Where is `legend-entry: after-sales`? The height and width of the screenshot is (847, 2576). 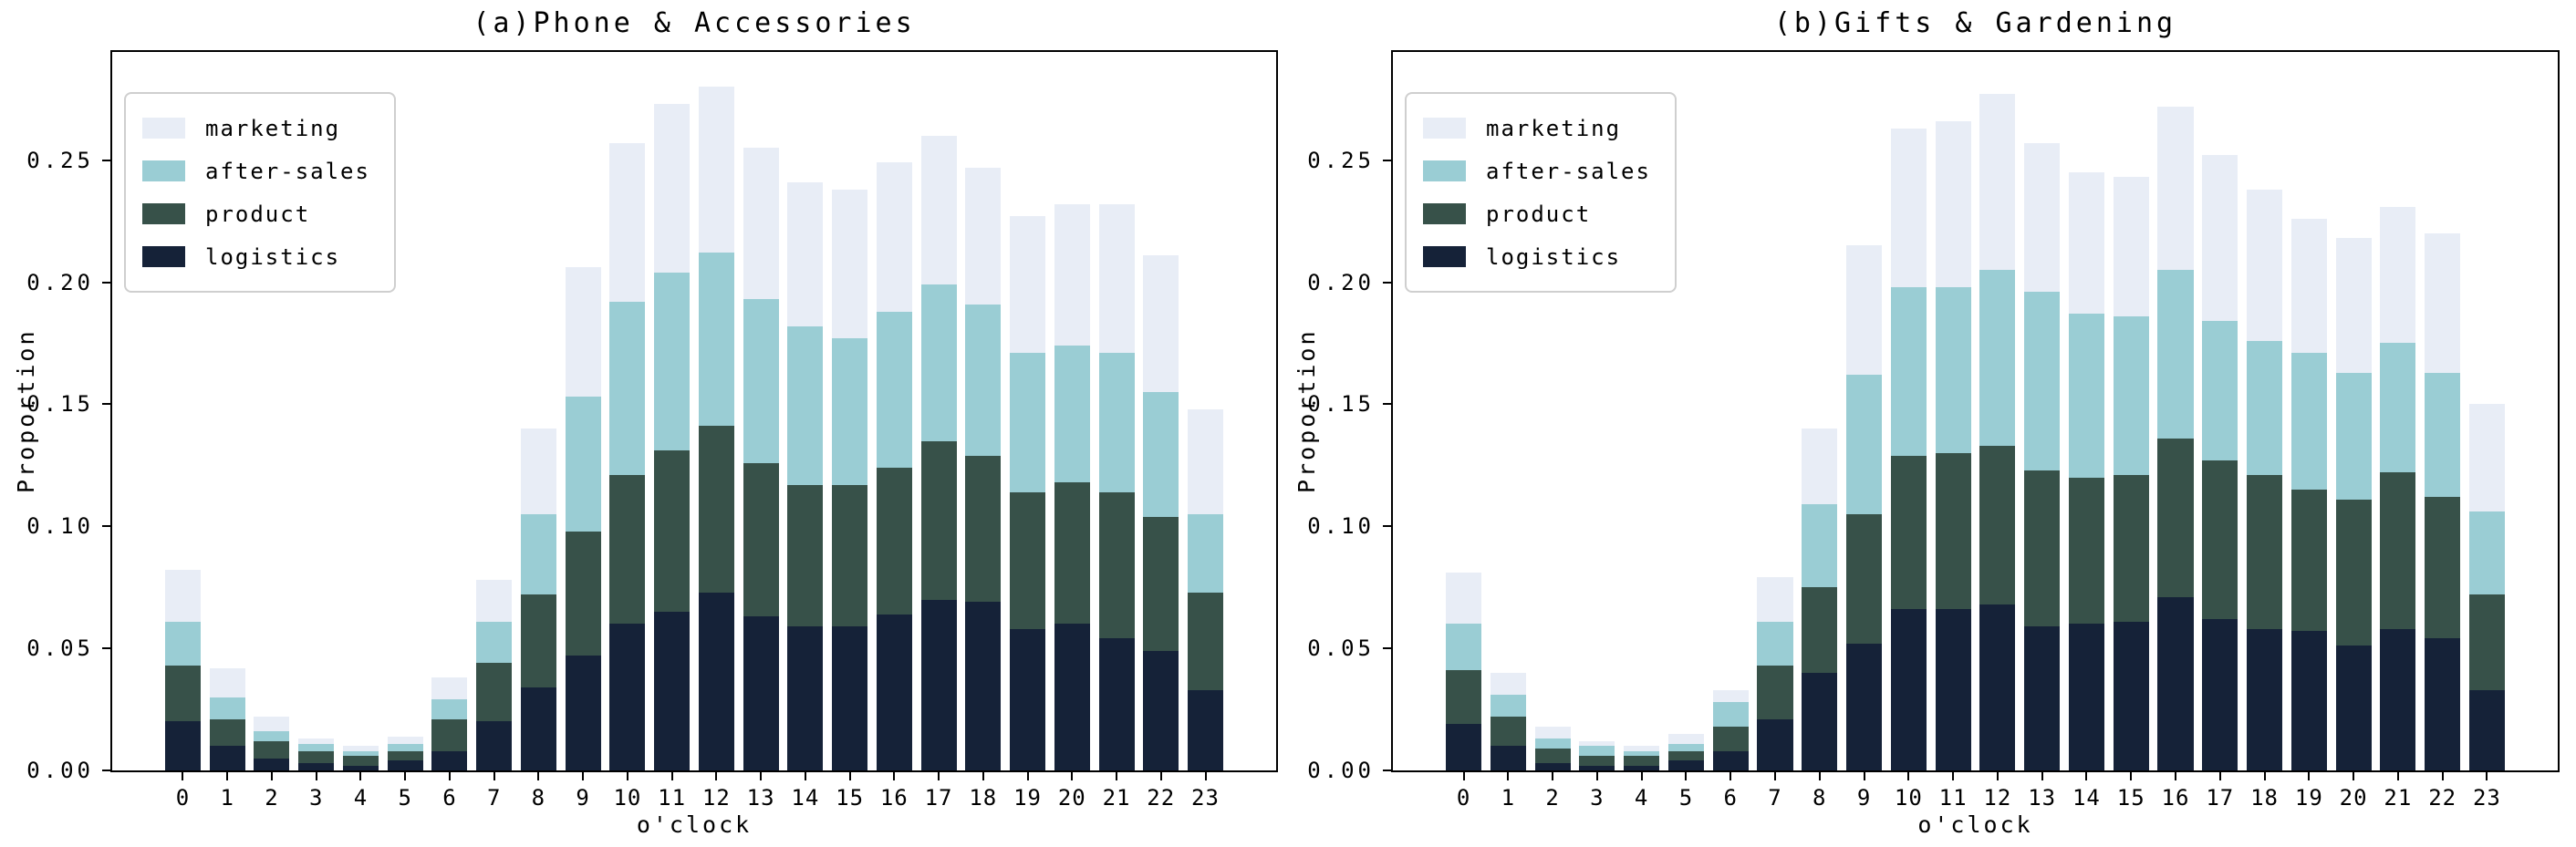
legend-entry: after-sales is located at coordinates (1537, 171).